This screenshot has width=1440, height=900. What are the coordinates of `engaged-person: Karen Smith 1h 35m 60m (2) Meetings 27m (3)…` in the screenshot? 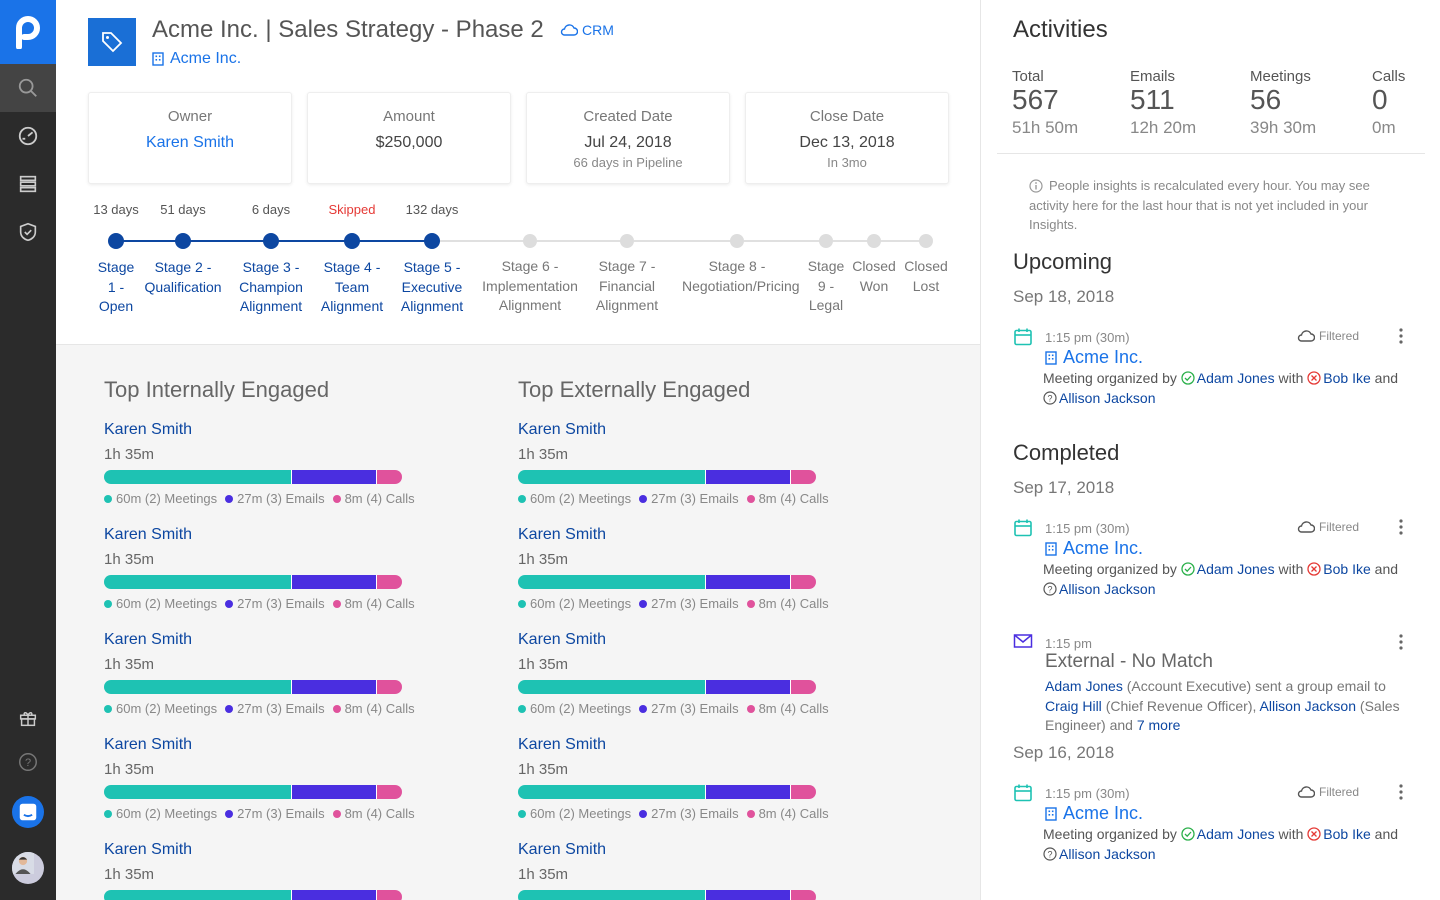 It's located at (718, 778).